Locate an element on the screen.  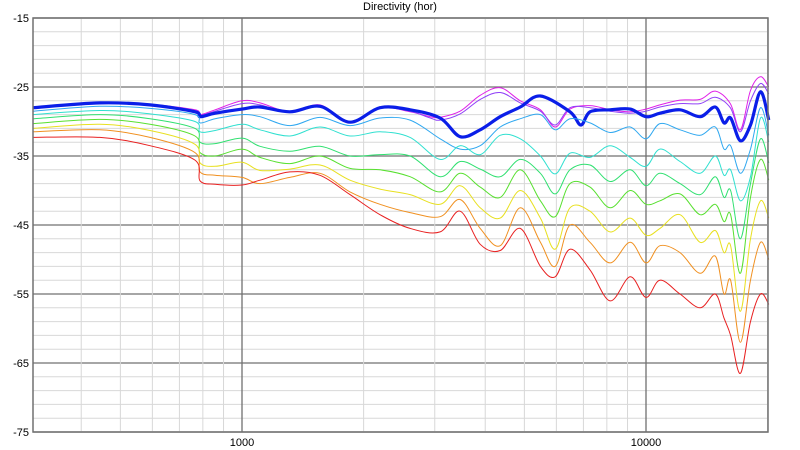
y-axis-labels: -15 -25 -35 -45 -55 -65 -75 is located at coordinates (21, 226).